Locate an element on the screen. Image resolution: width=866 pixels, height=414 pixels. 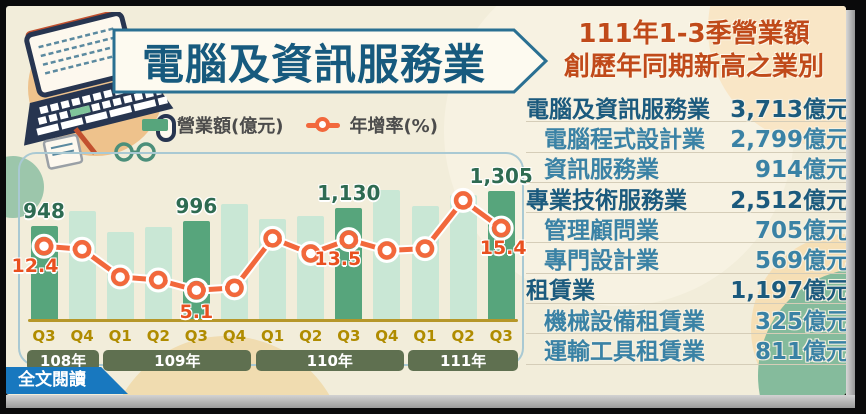
table-row: 運輸工具租賃業 811億元 is located at coordinates (686, 350).